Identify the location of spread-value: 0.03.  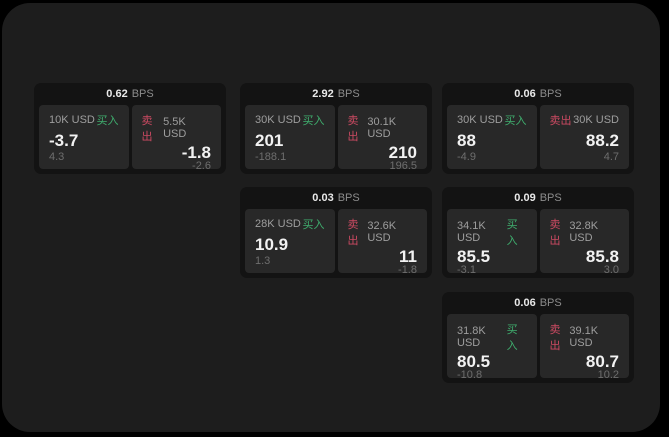
(323, 198).